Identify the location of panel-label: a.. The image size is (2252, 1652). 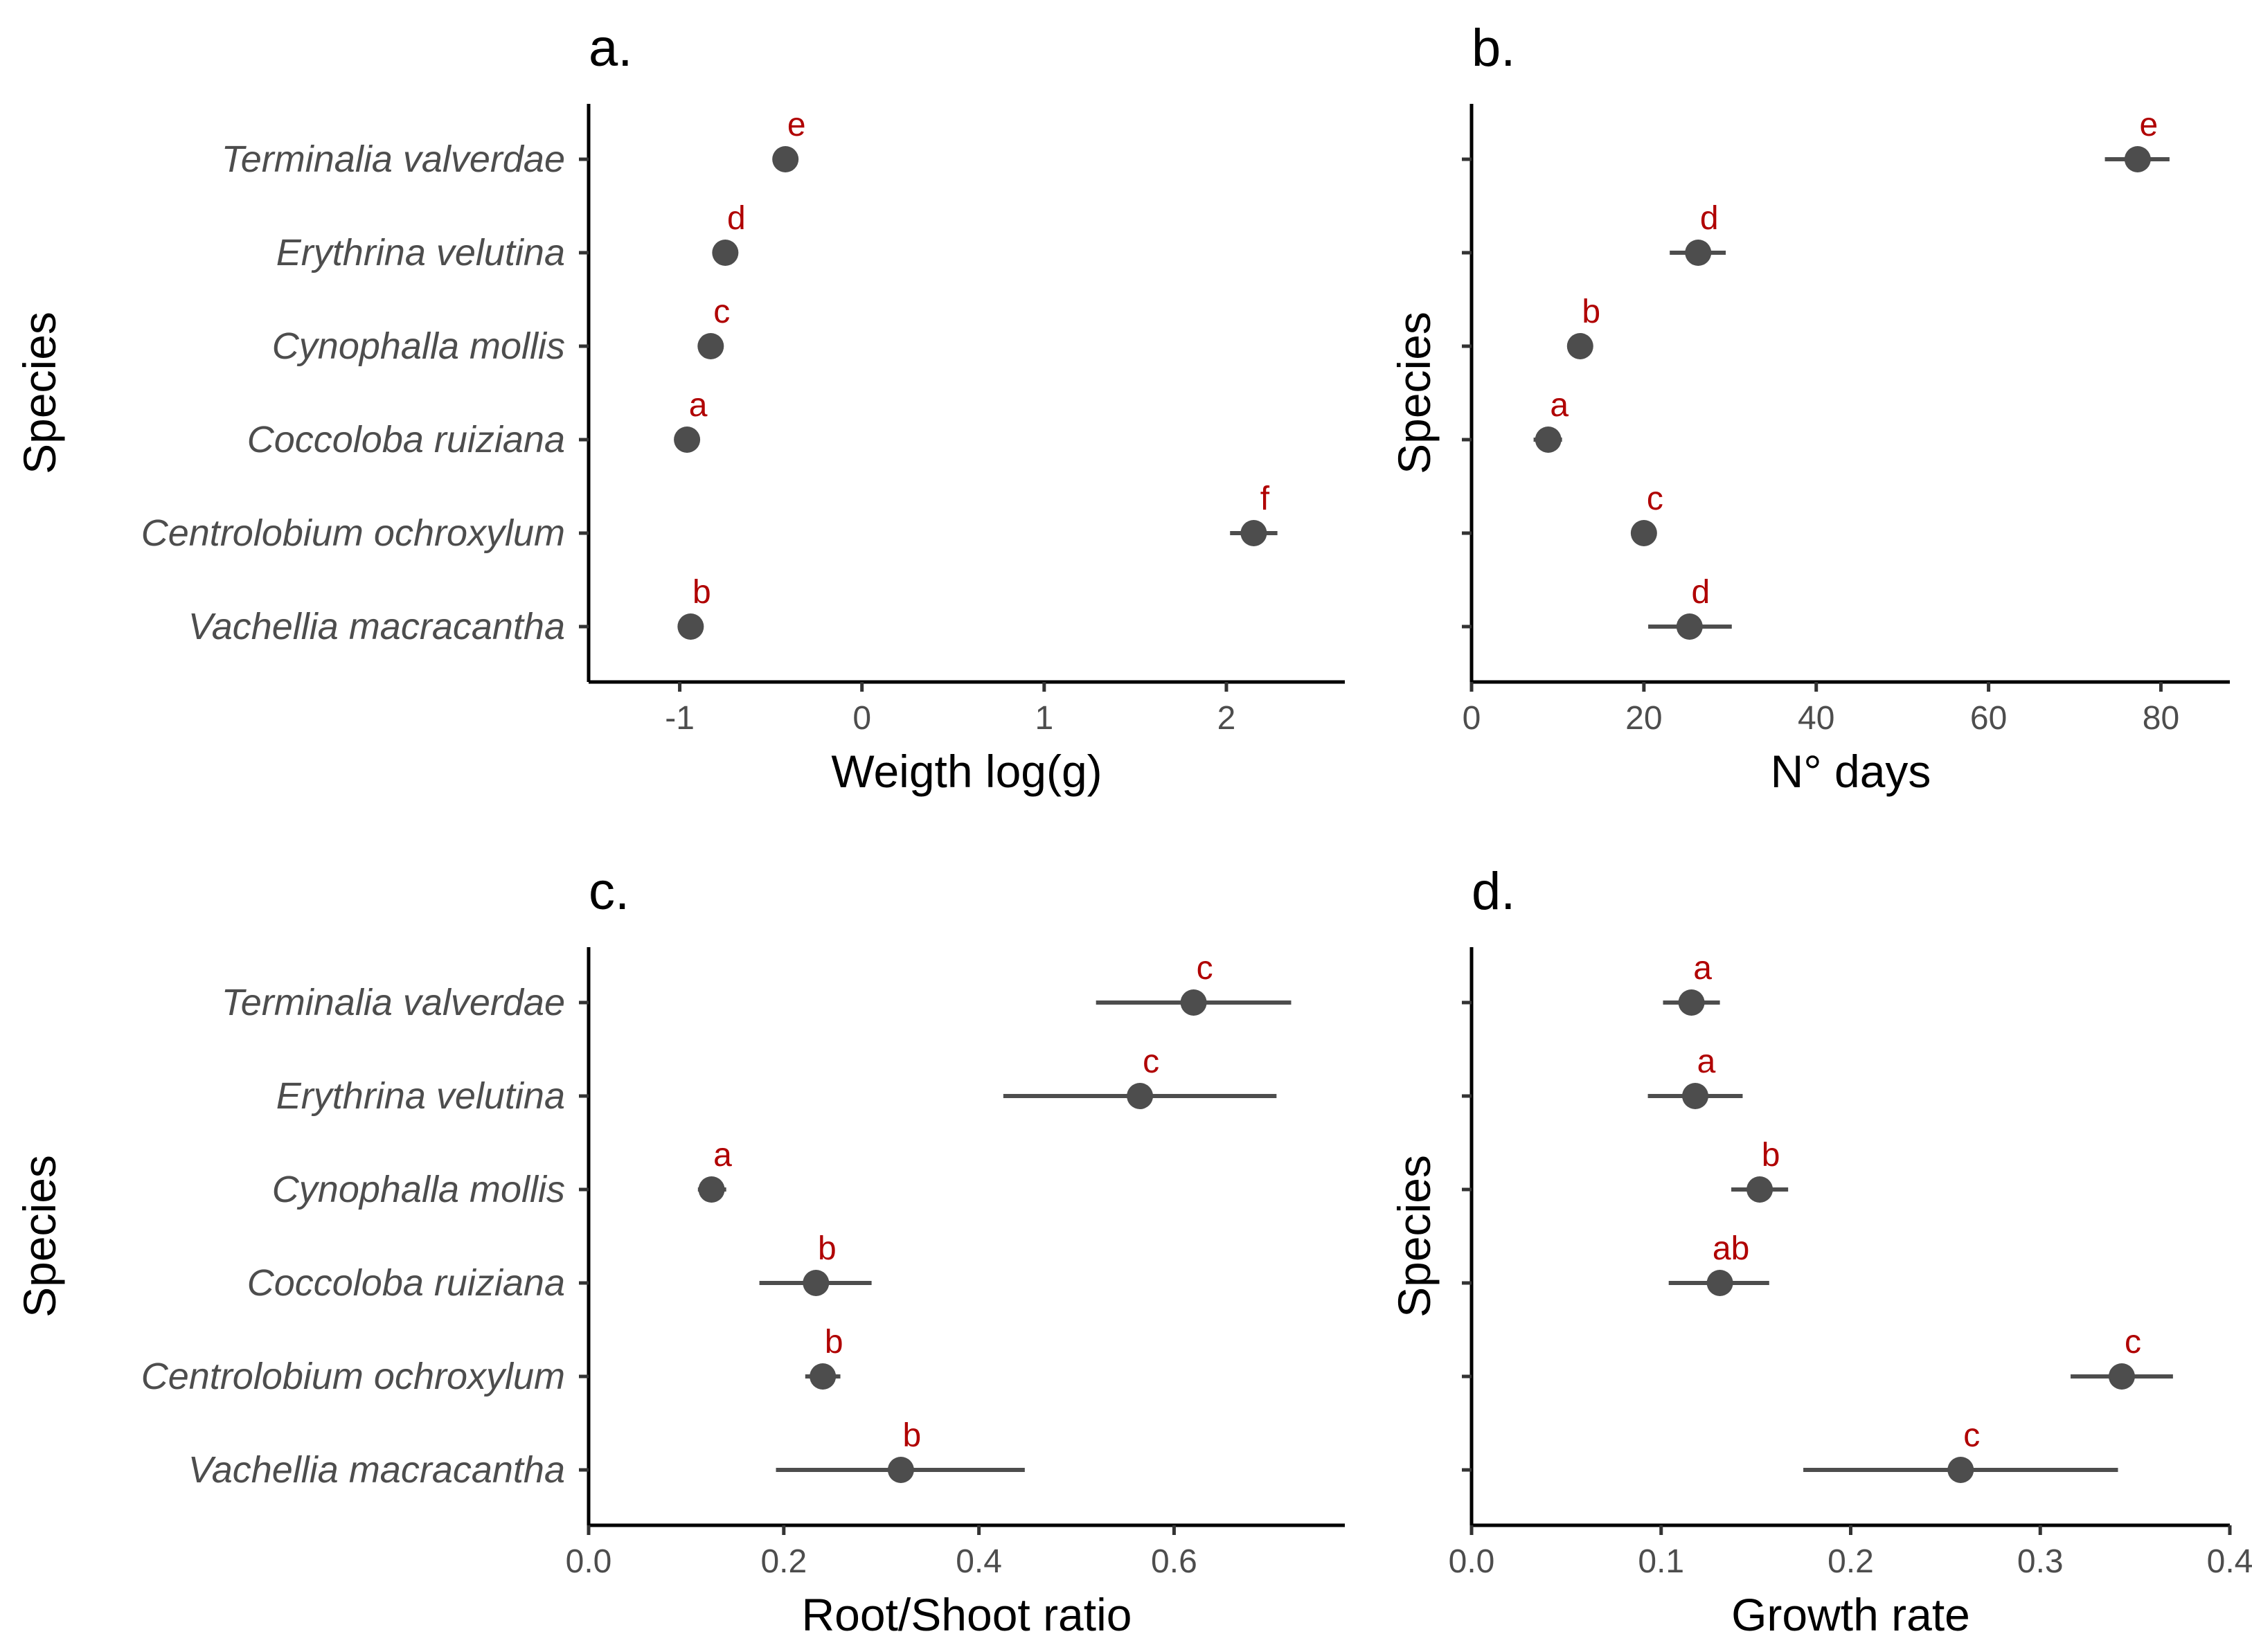
(610, 49).